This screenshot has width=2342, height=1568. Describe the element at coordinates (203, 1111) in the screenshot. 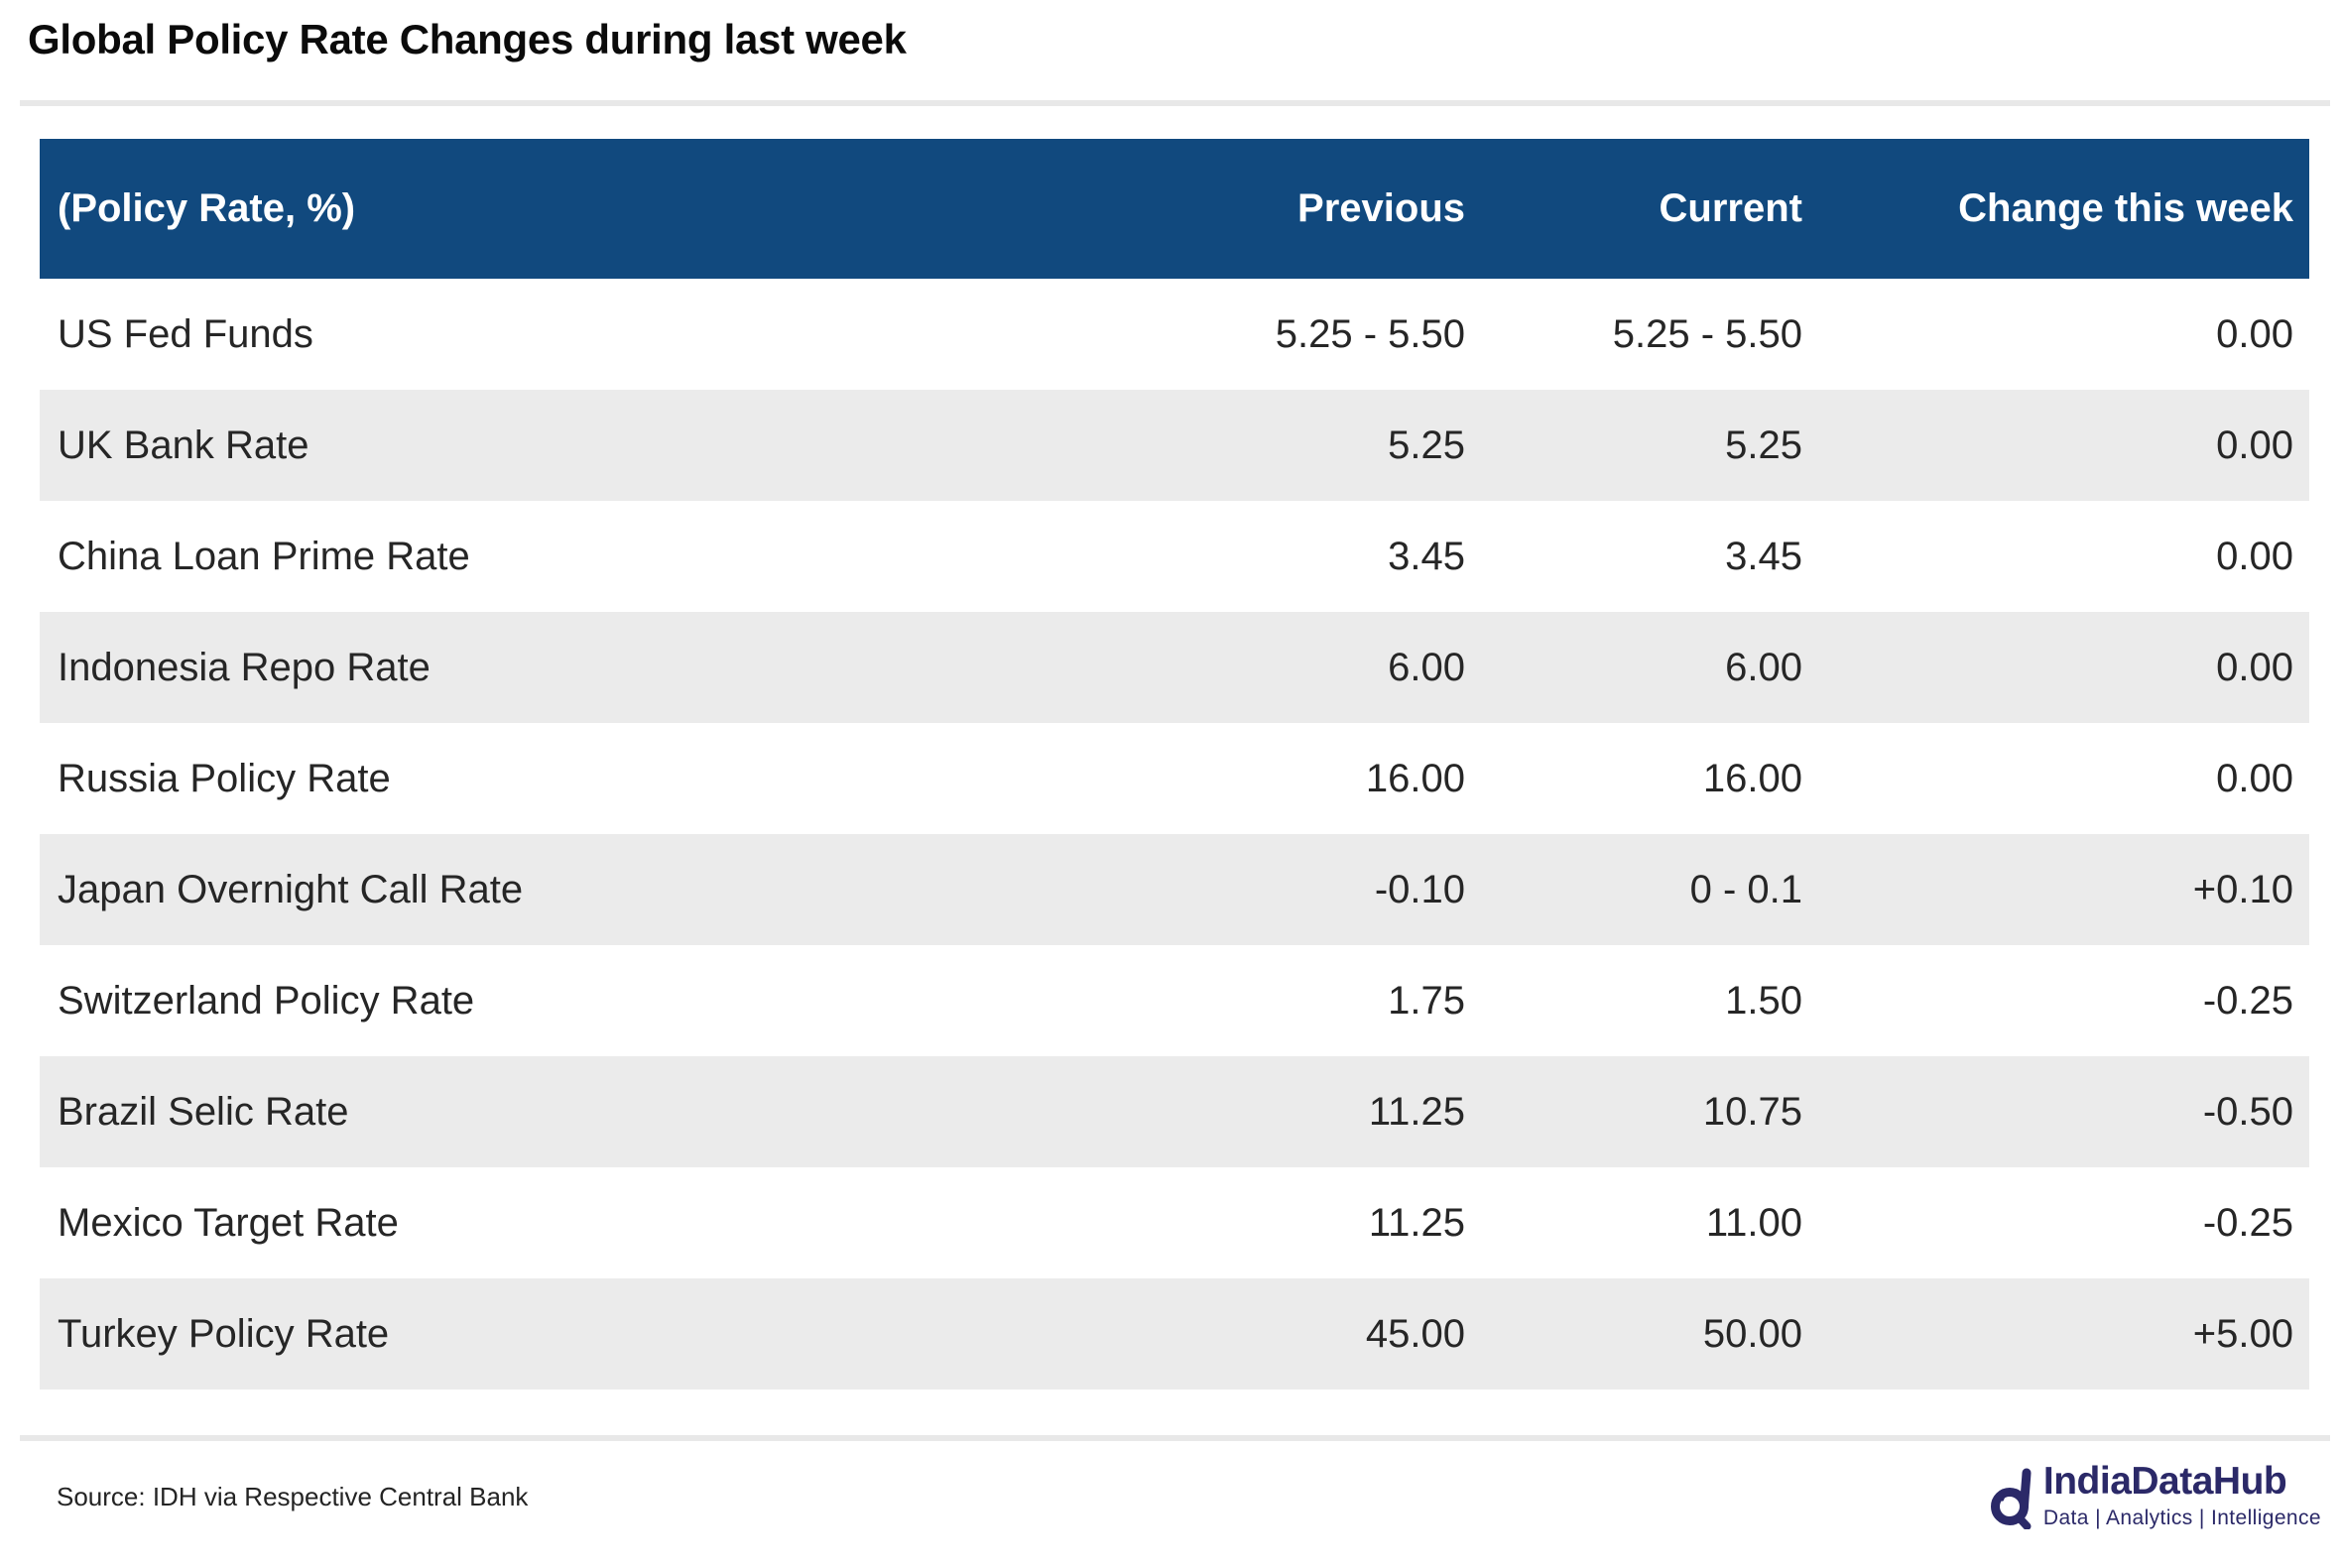

I see `rate-label-cell: Brazil Selic Rate` at that location.